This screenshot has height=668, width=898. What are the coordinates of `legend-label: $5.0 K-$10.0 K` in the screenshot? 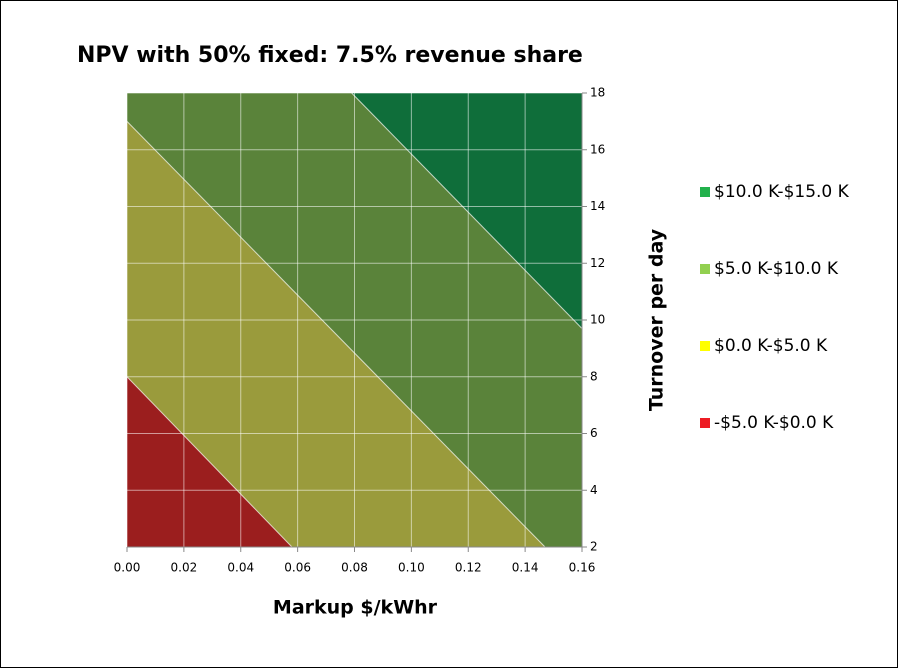 It's located at (776, 269).